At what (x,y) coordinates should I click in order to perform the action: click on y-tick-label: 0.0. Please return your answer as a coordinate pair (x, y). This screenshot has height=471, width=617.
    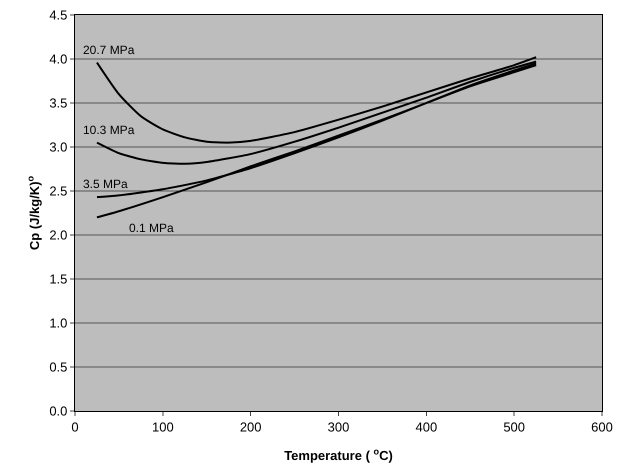
    Looking at the image, I should click on (58, 411).